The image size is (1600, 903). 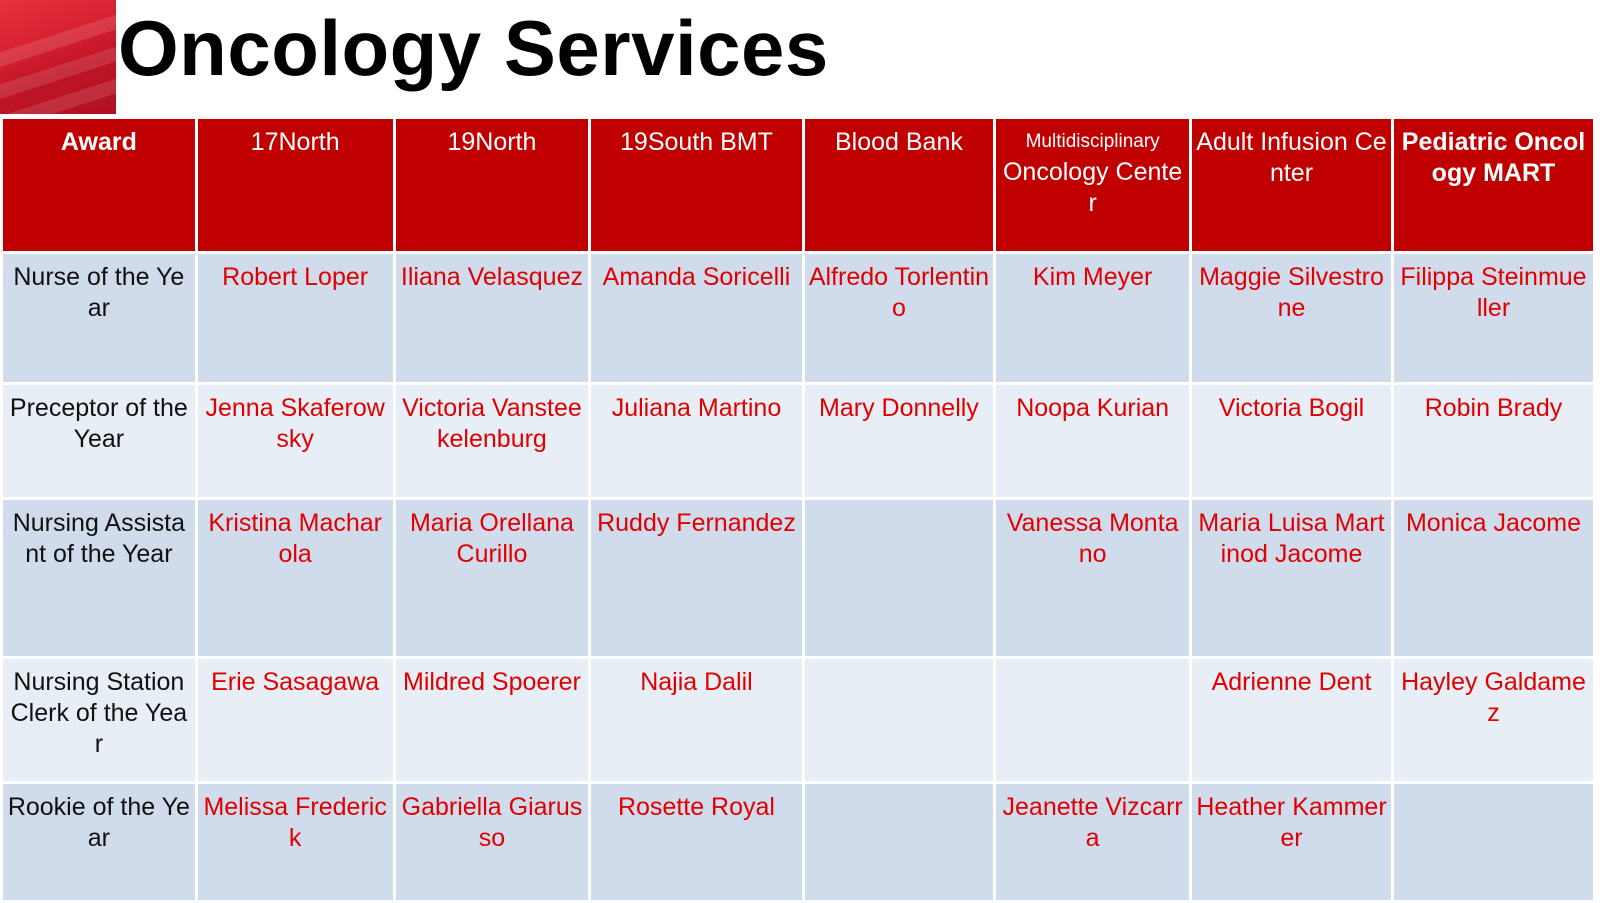 What do you see at coordinates (1093, 318) in the screenshot?
I see `table-cell: Kim Meyer` at bounding box center [1093, 318].